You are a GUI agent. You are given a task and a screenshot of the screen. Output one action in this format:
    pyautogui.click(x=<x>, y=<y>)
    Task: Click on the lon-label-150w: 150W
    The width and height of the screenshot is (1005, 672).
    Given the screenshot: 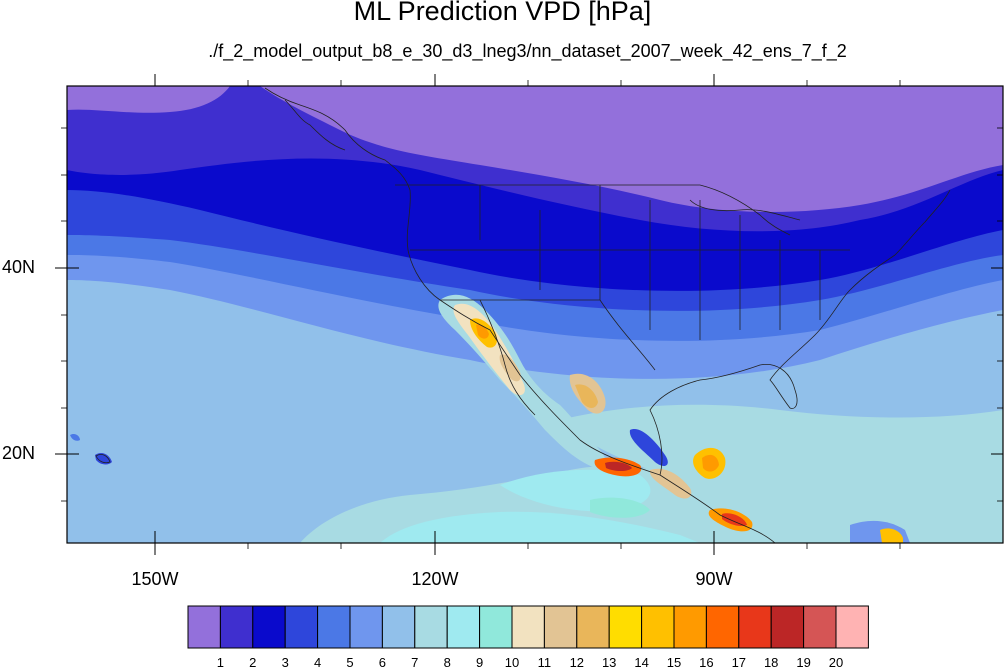 What is the action you would take?
    pyautogui.click(x=155, y=579)
    